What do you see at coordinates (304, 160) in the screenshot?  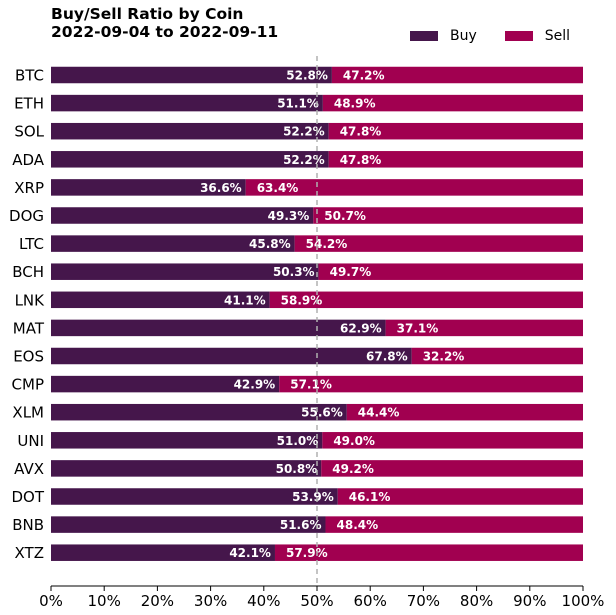 I see `data-label-buy-ada: 52.2%` at bounding box center [304, 160].